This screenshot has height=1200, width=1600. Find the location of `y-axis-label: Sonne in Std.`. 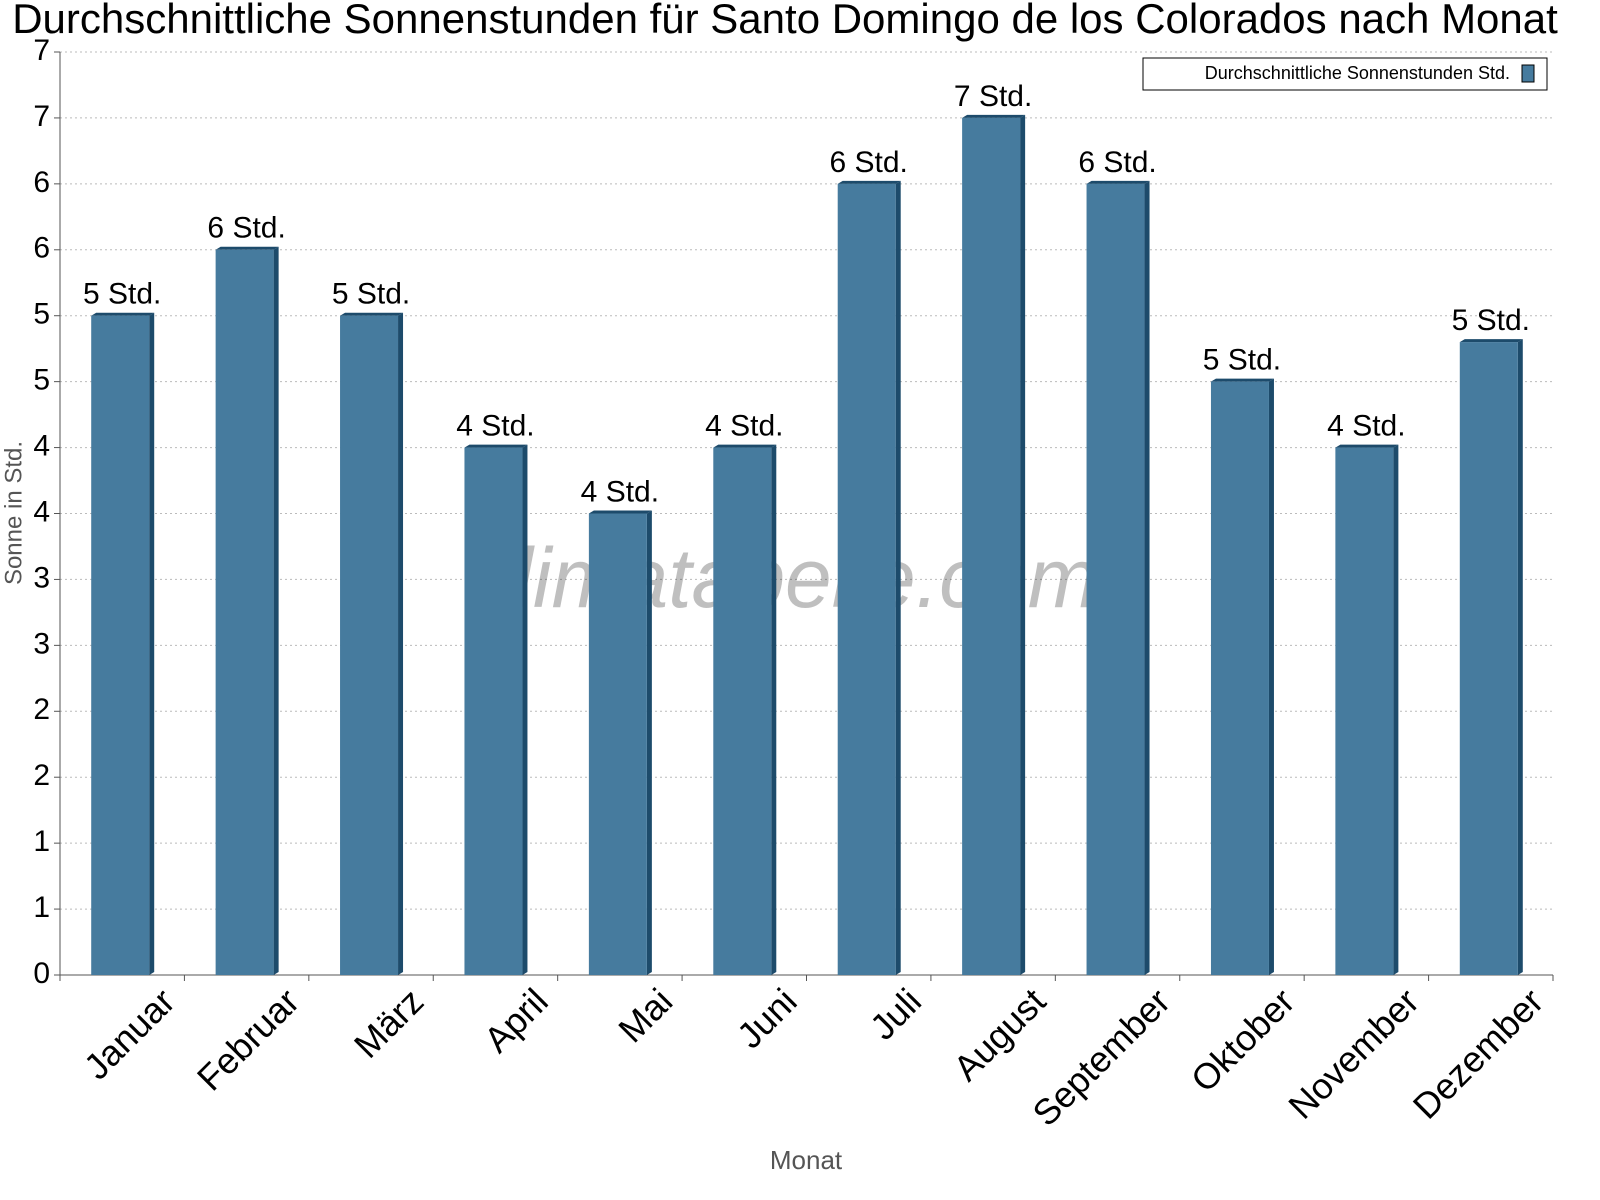

y-axis-label: Sonne in Std. is located at coordinates (13, 513).